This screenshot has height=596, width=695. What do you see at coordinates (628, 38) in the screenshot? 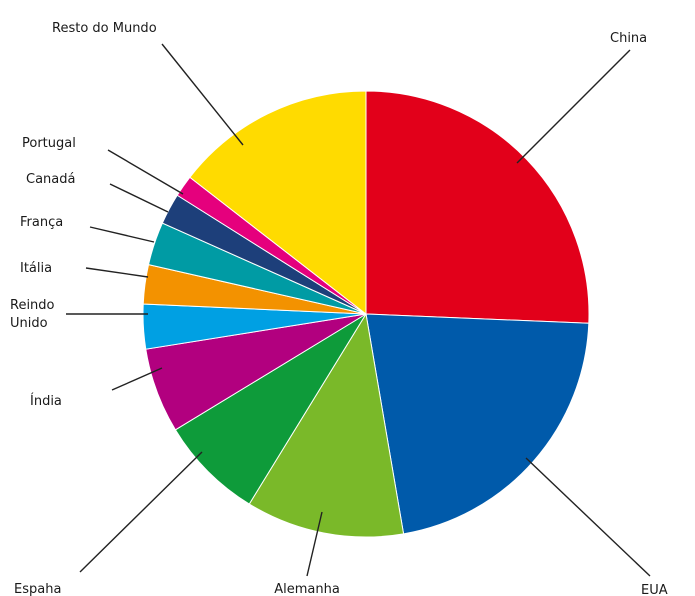
I see `slice-label-1: China` at bounding box center [628, 38].